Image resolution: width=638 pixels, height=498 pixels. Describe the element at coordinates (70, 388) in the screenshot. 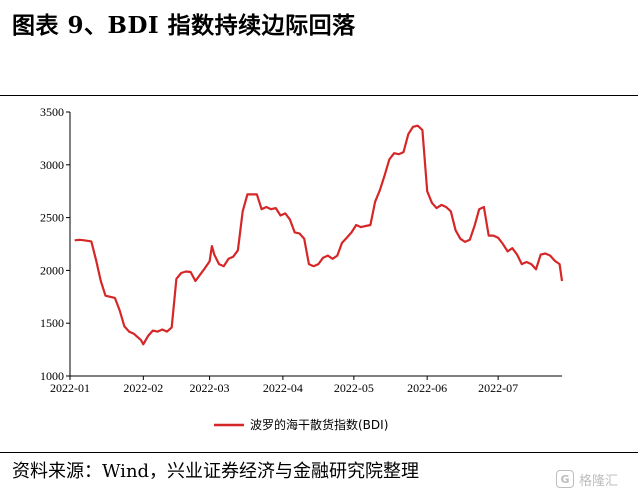

I see `x-tick-label: 2022-01` at that location.